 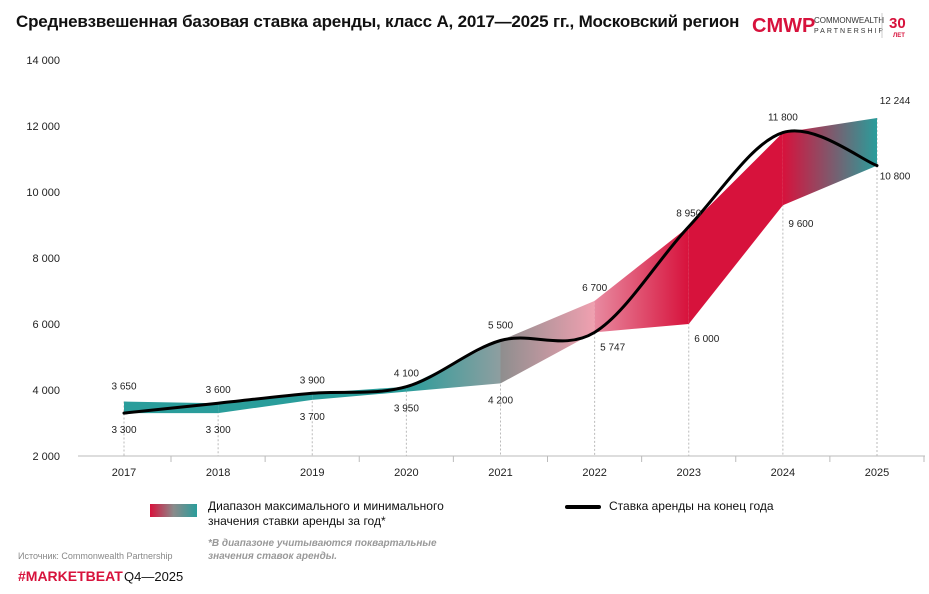 I want to click on x-tick-label: 2021, so click(x=500, y=473).